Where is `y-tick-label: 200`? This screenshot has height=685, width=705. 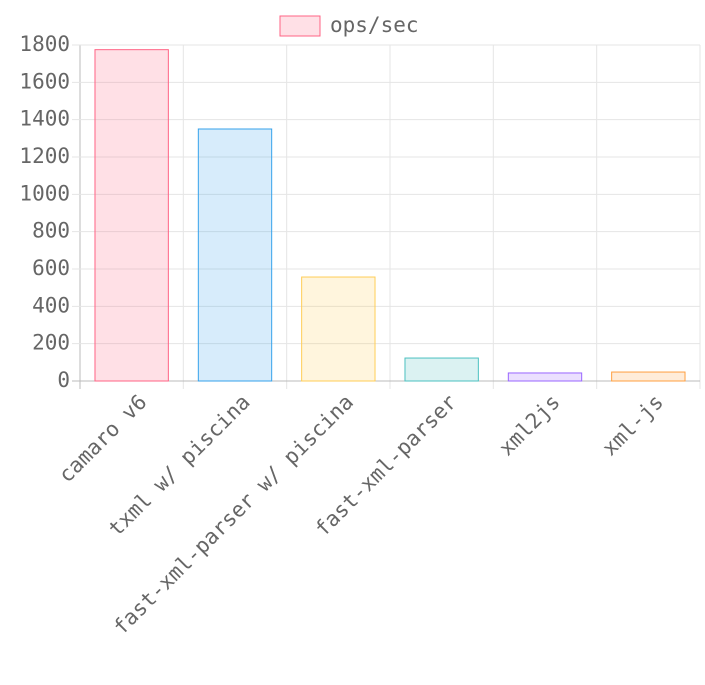 y-tick-label: 200 is located at coordinates (51, 343).